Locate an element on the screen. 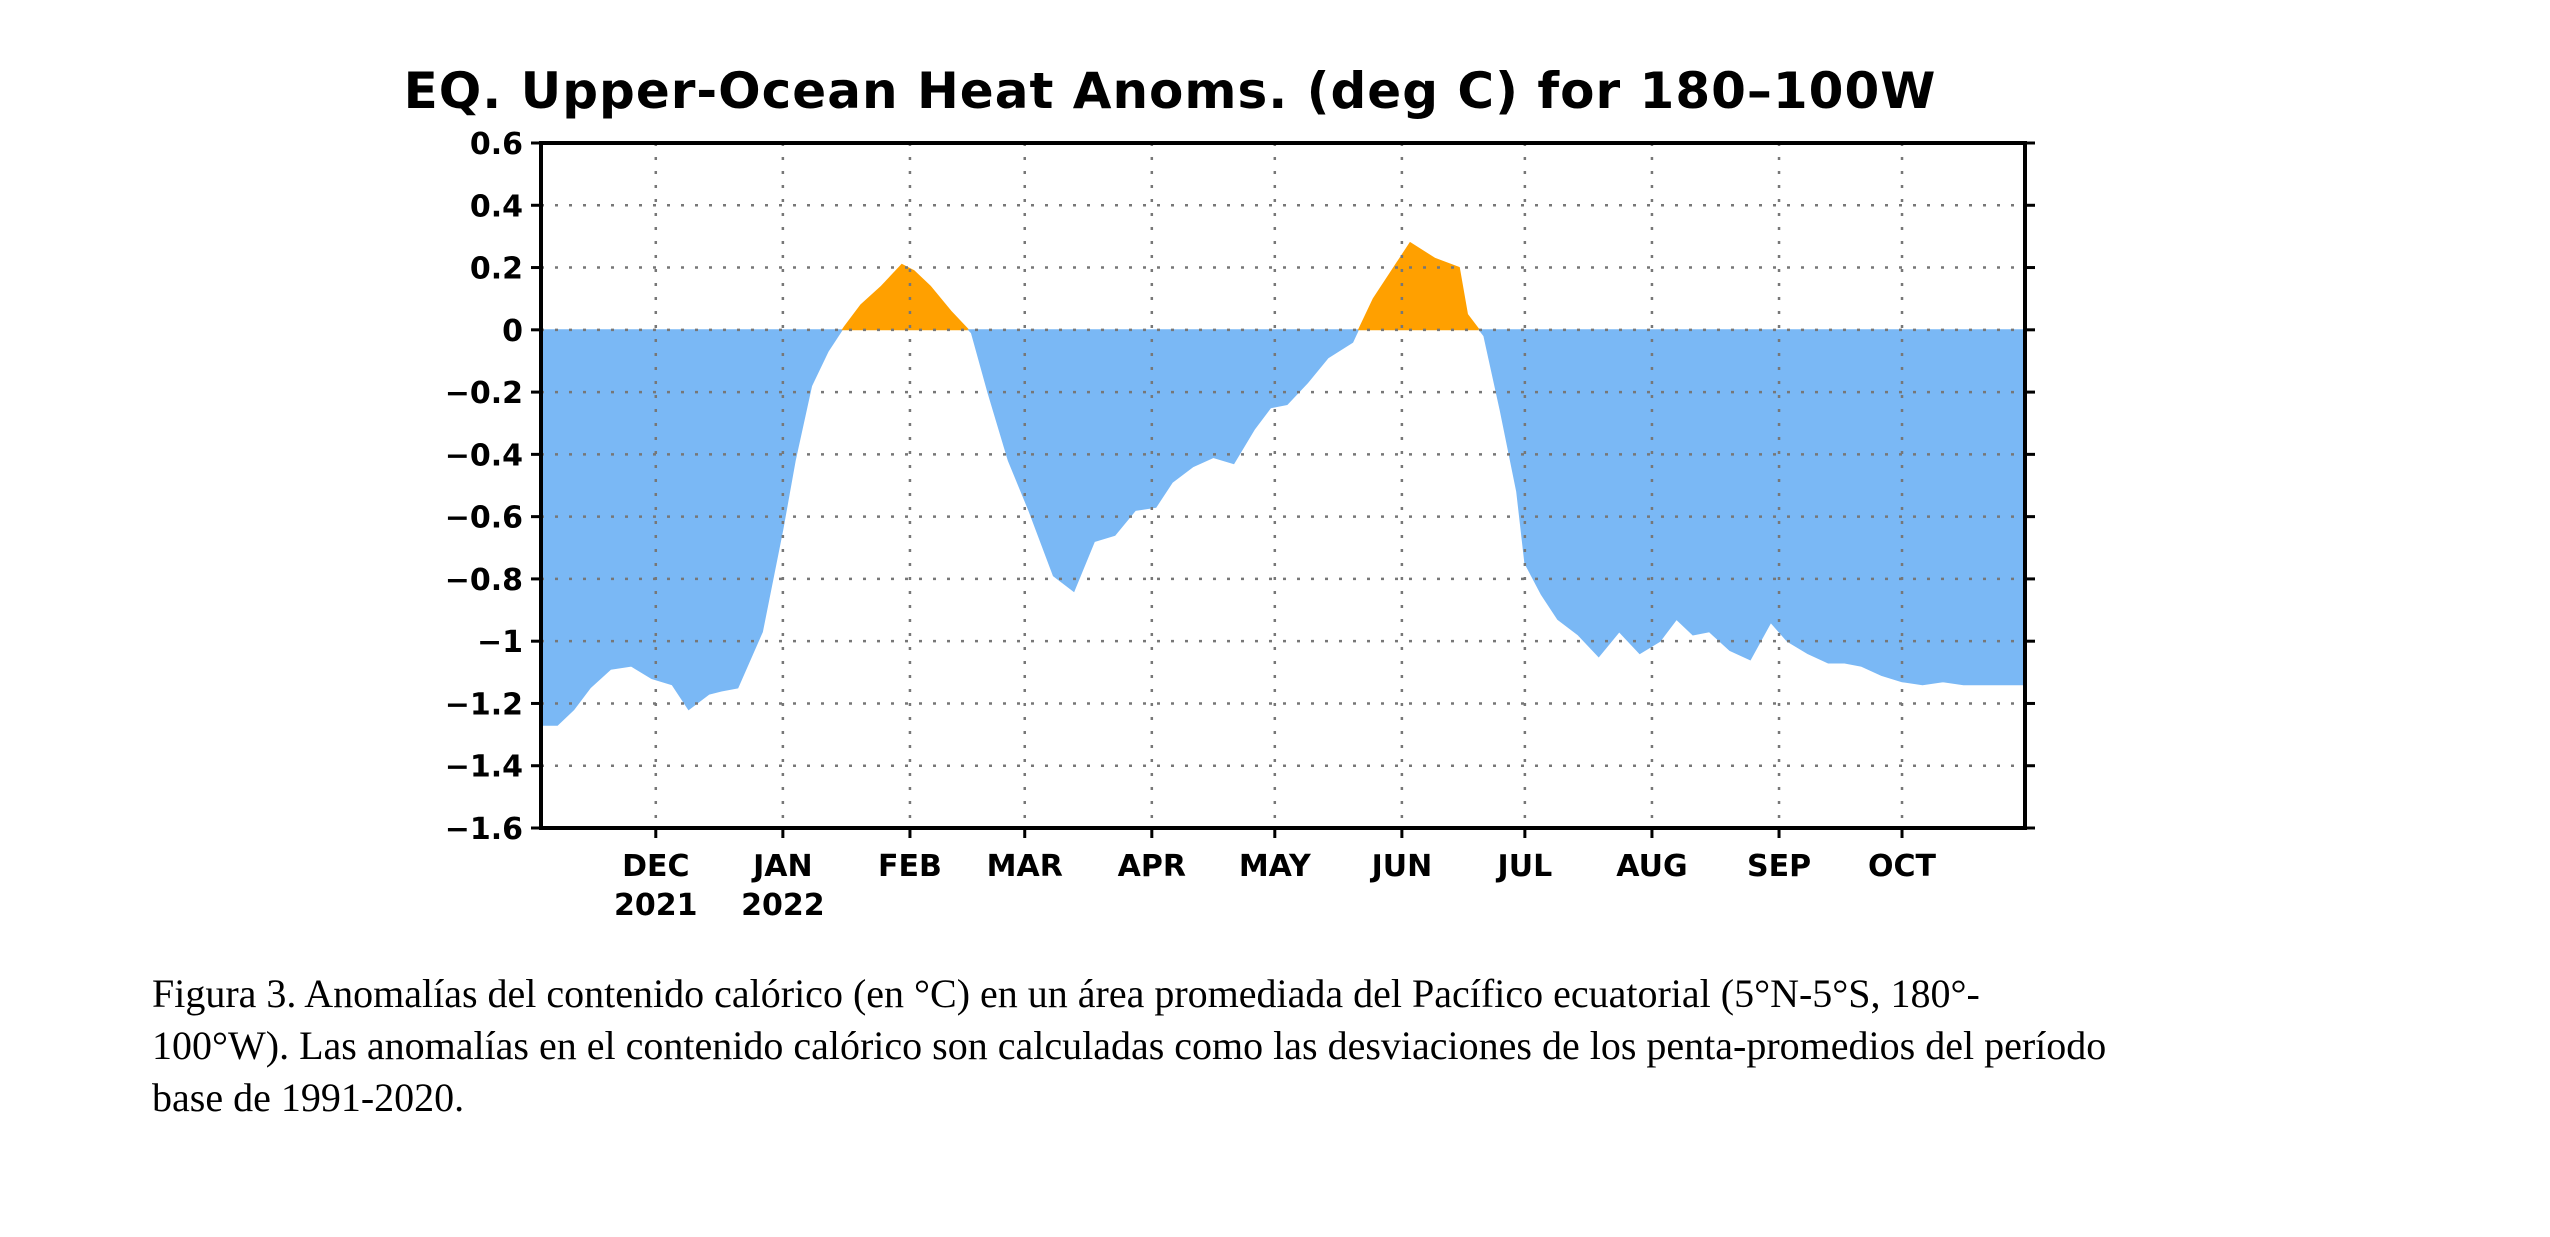 This screenshot has width=2550, height=1237. x-tick-label-year: 2021 is located at coordinates (656, 905).